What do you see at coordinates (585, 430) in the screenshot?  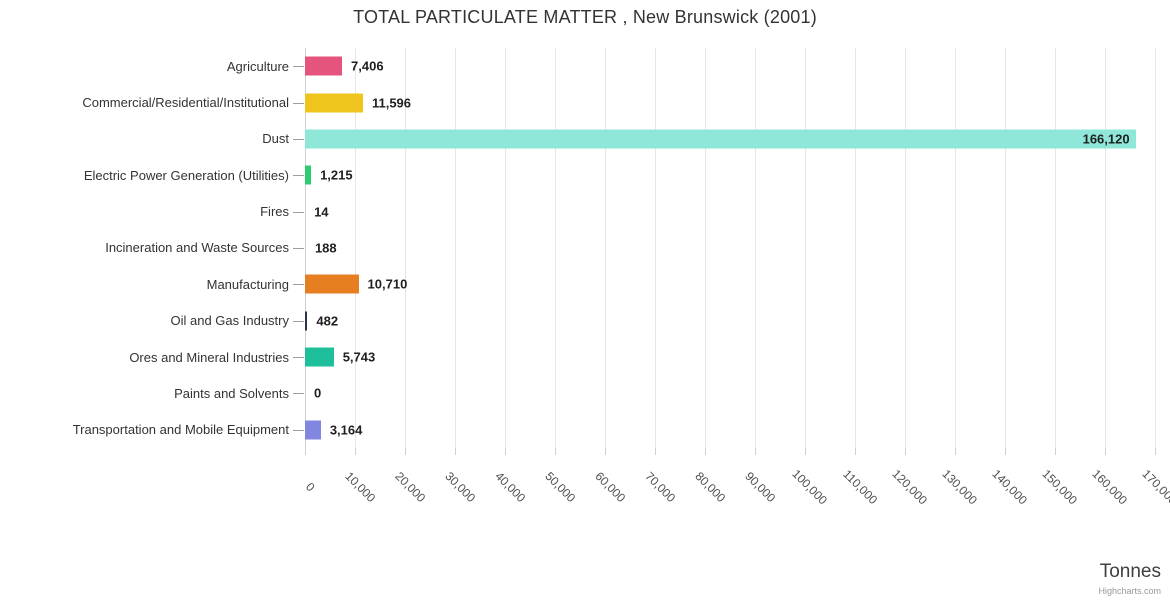 I see `table-row: Transportation and Mobile Equipment 3,164` at bounding box center [585, 430].